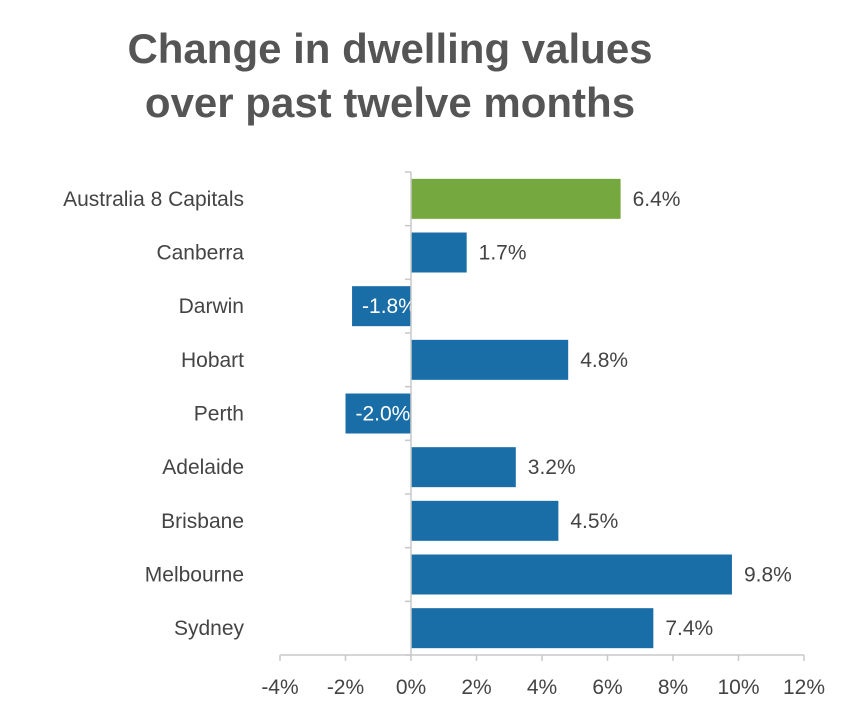 The image size is (847, 726). Describe the element at coordinates (804, 687) in the screenshot. I see `x-tick-label: 12%` at that location.